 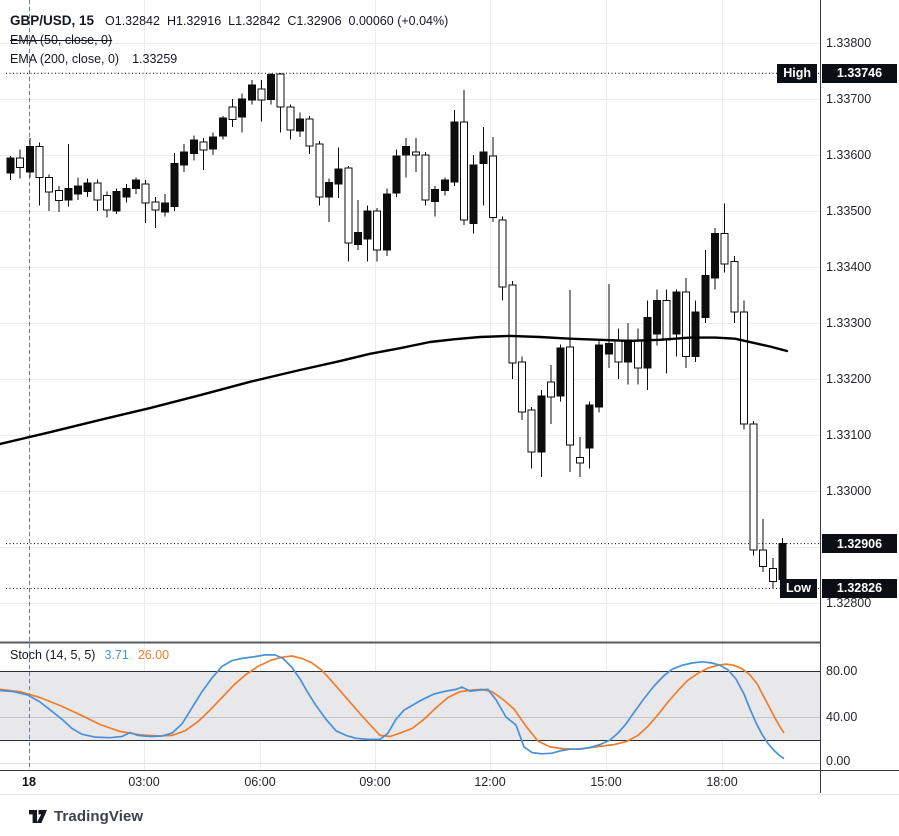 I want to click on time-axis-label: 12:00, so click(x=490, y=782).